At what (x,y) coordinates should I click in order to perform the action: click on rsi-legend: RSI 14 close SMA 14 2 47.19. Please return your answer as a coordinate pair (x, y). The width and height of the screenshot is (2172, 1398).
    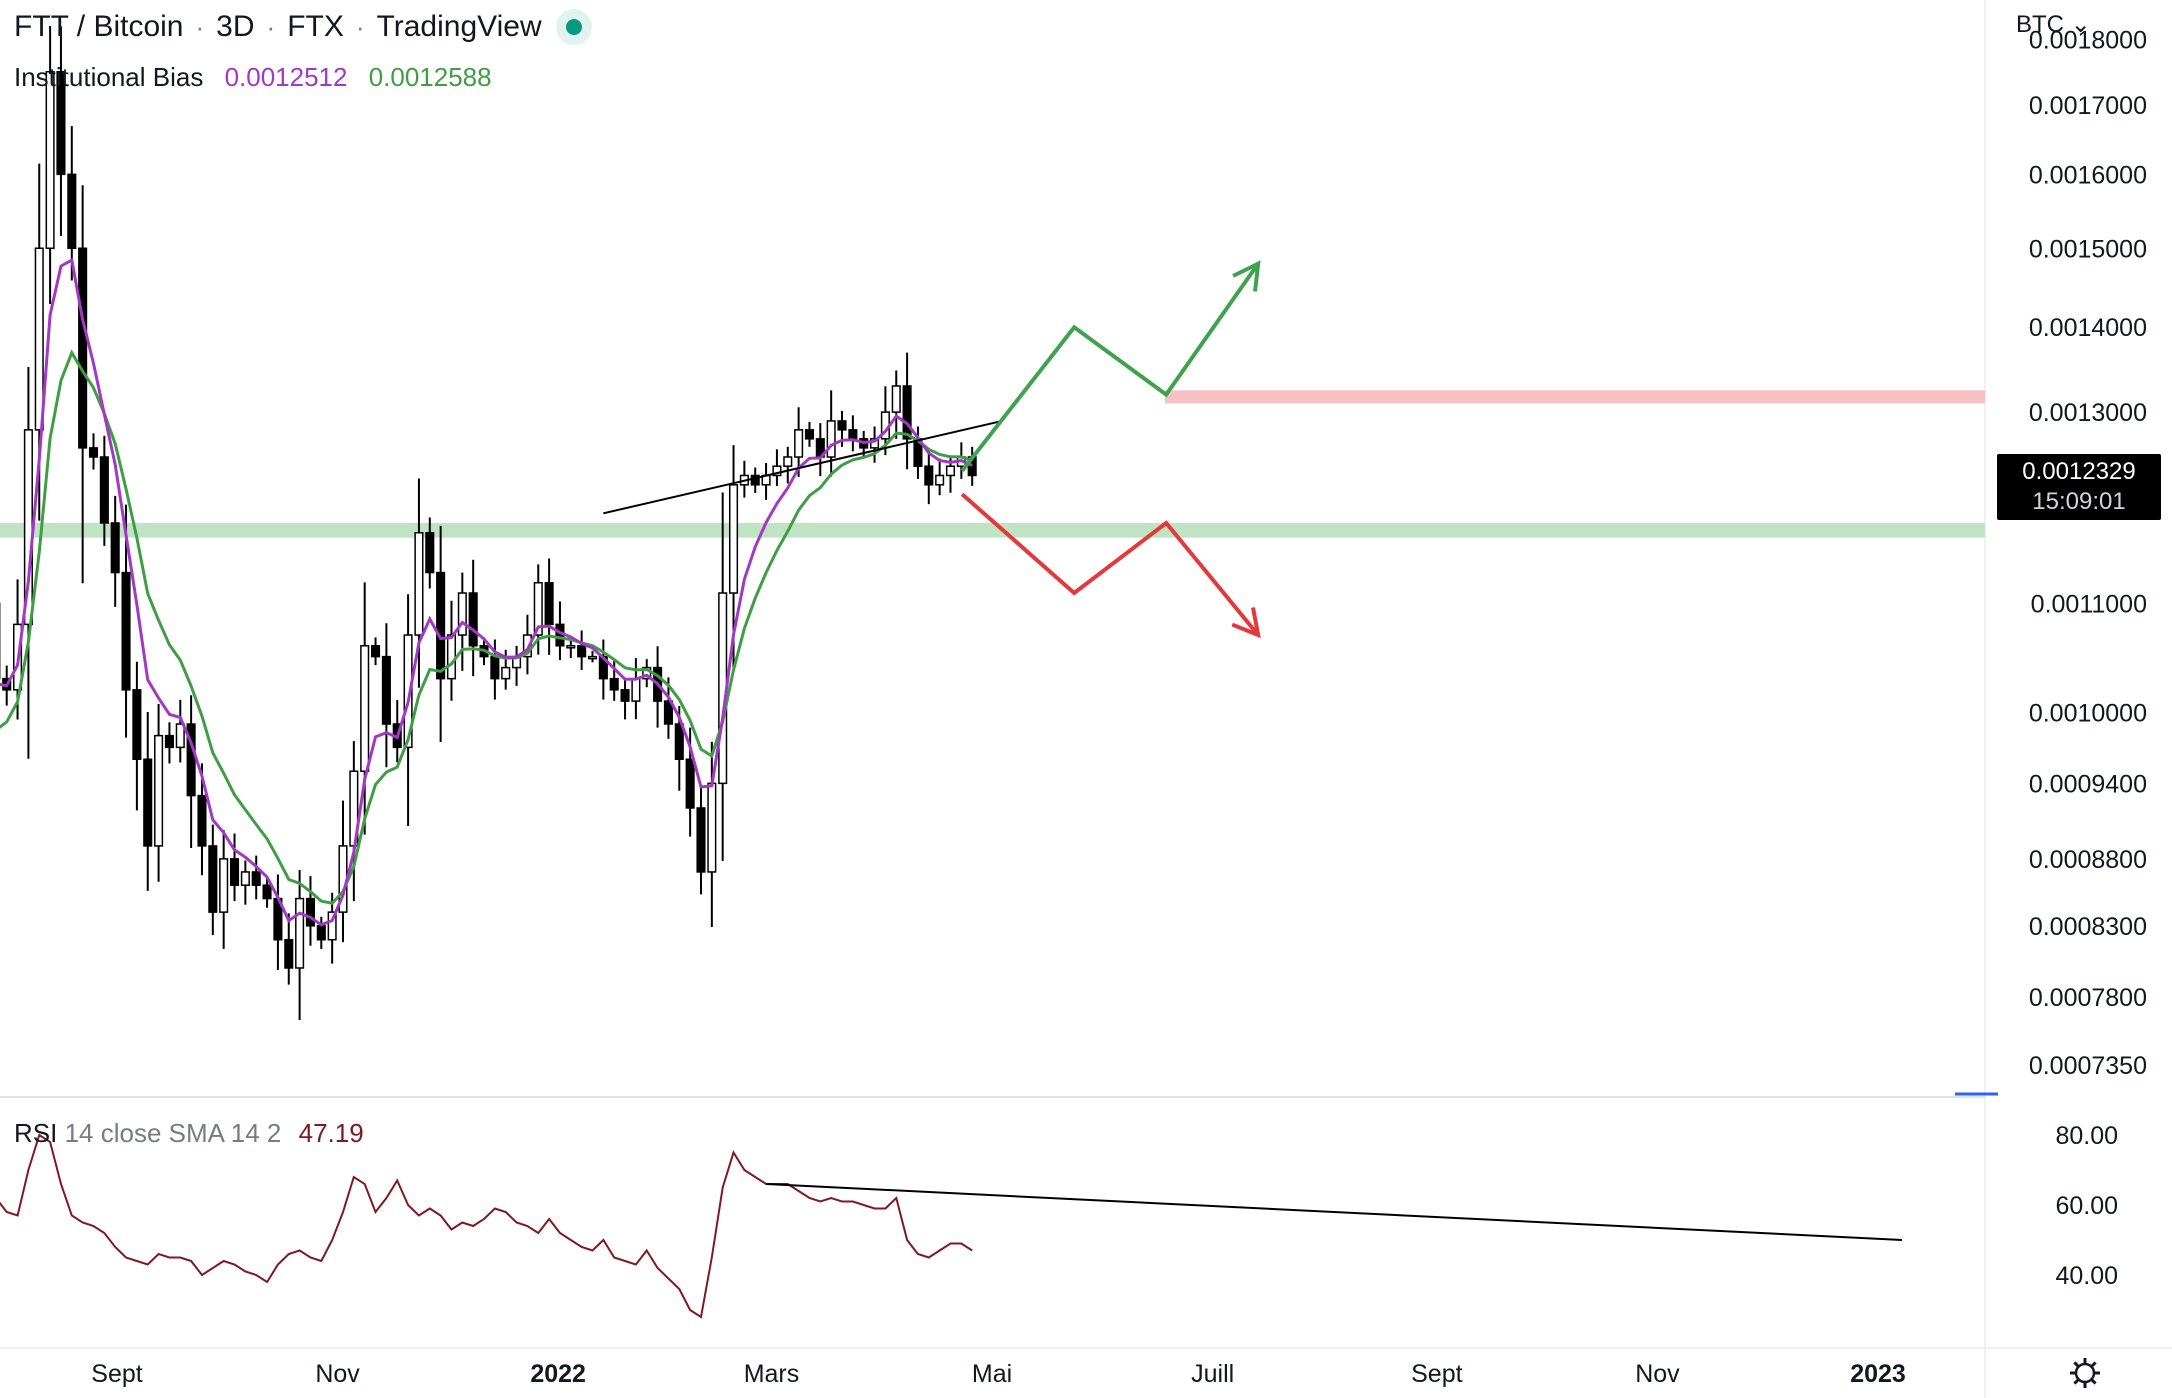
    Looking at the image, I should click on (189, 1133).